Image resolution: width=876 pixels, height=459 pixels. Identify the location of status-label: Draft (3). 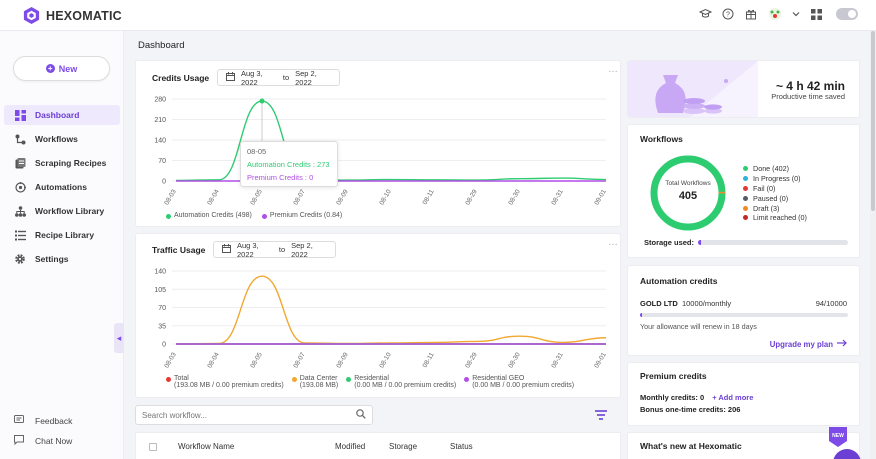
(766, 208).